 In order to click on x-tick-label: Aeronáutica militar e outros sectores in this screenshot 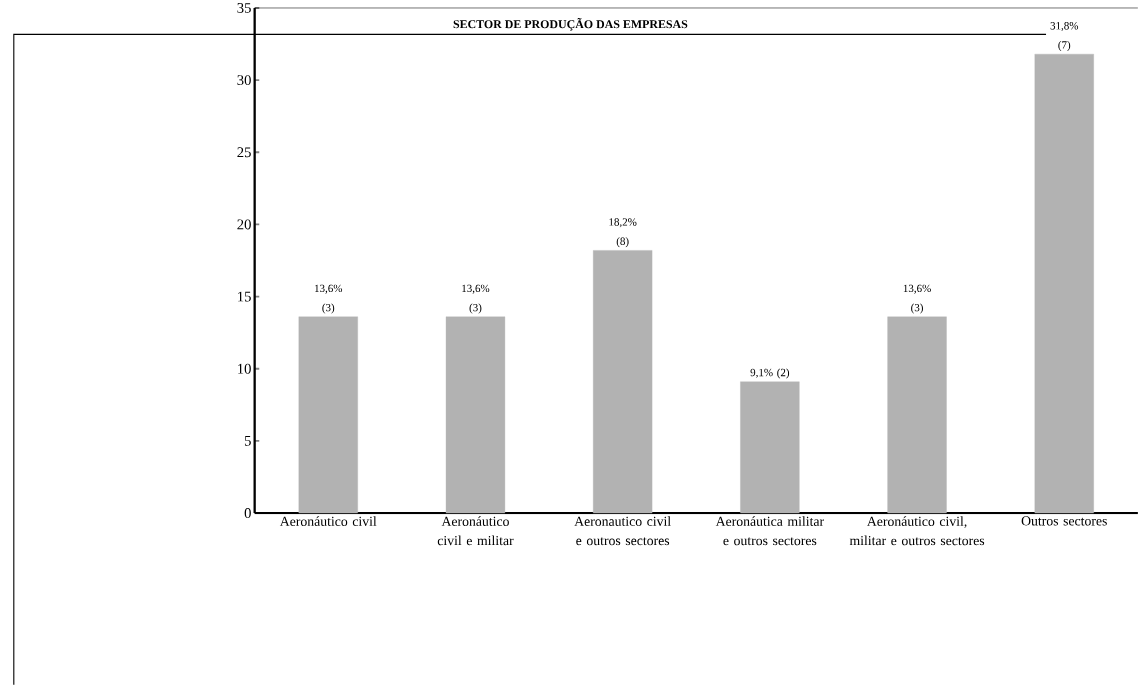, I will do `click(769, 531)`.